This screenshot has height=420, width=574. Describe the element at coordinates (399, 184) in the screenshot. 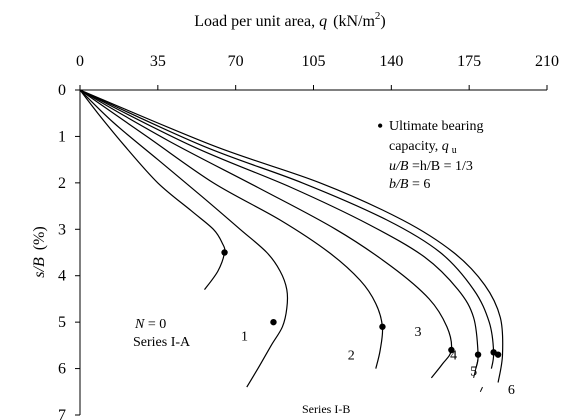

I see `legend-ratio2-var: b/B` at that location.